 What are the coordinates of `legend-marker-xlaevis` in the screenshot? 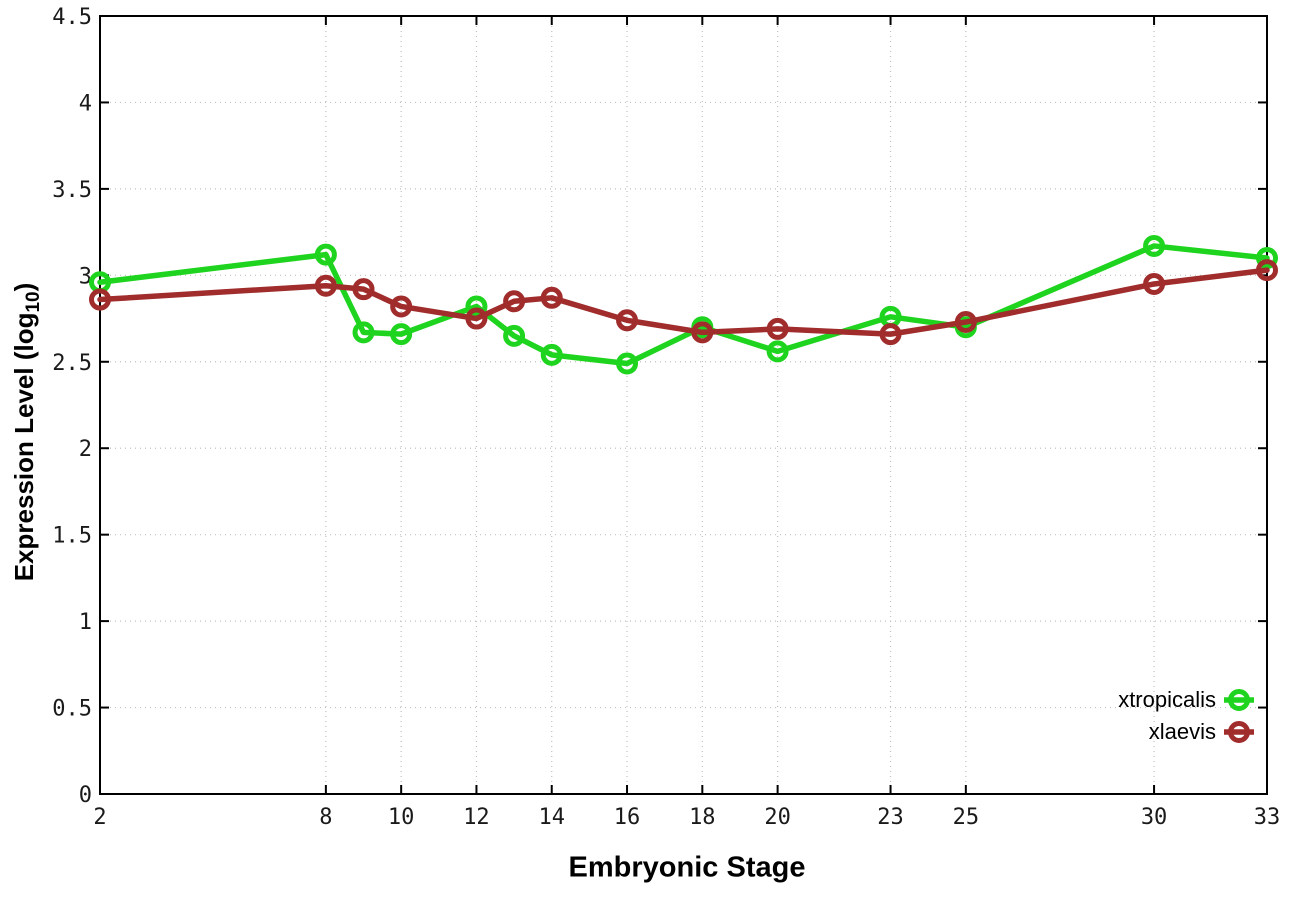 It's located at (1239, 732).